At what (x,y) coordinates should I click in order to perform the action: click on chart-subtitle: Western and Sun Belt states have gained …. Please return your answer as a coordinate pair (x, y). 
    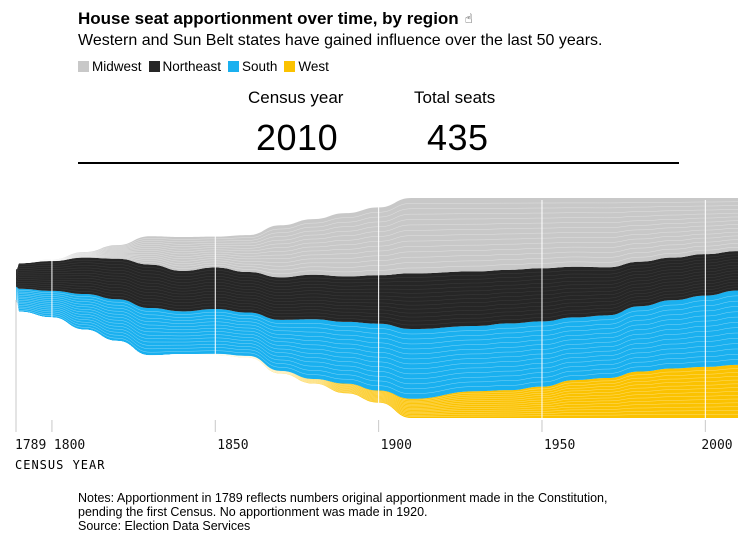
    Looking at the image, I should click on (340, 40).